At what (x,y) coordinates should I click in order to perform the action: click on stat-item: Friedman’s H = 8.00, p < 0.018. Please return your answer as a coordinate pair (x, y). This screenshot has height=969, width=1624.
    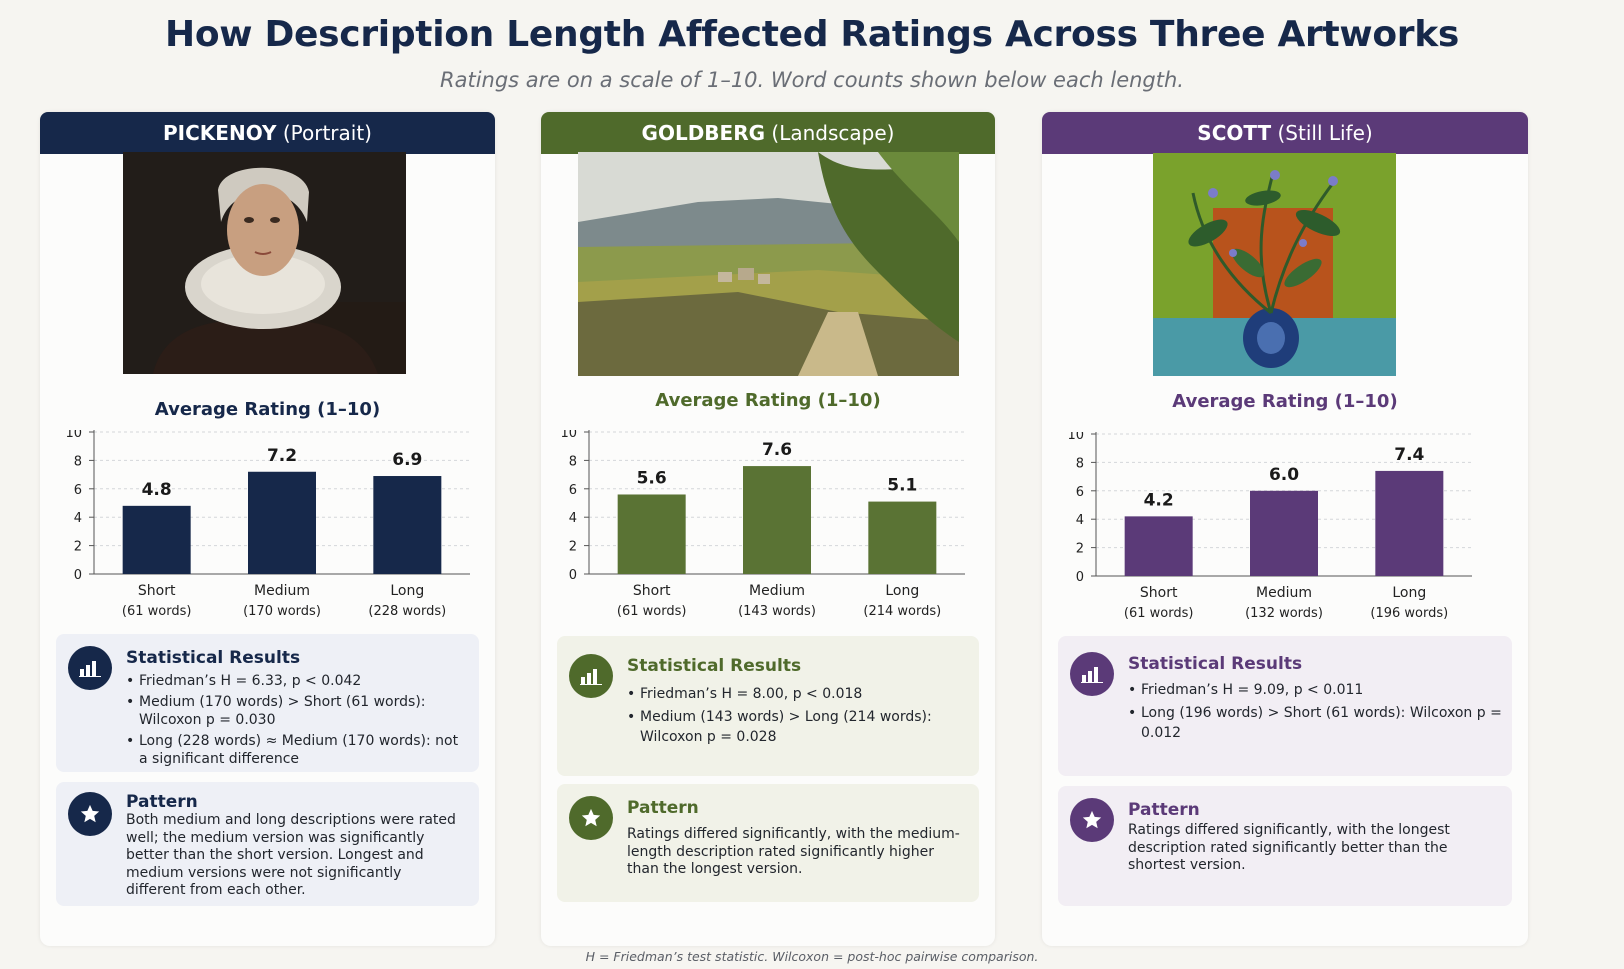
    Looking at the image, I should click on (798, 694).